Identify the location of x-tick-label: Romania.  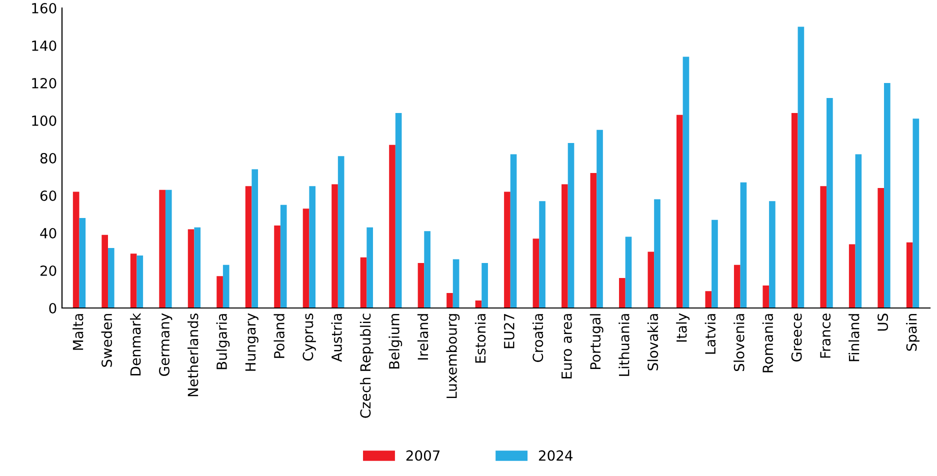
(768, 343).